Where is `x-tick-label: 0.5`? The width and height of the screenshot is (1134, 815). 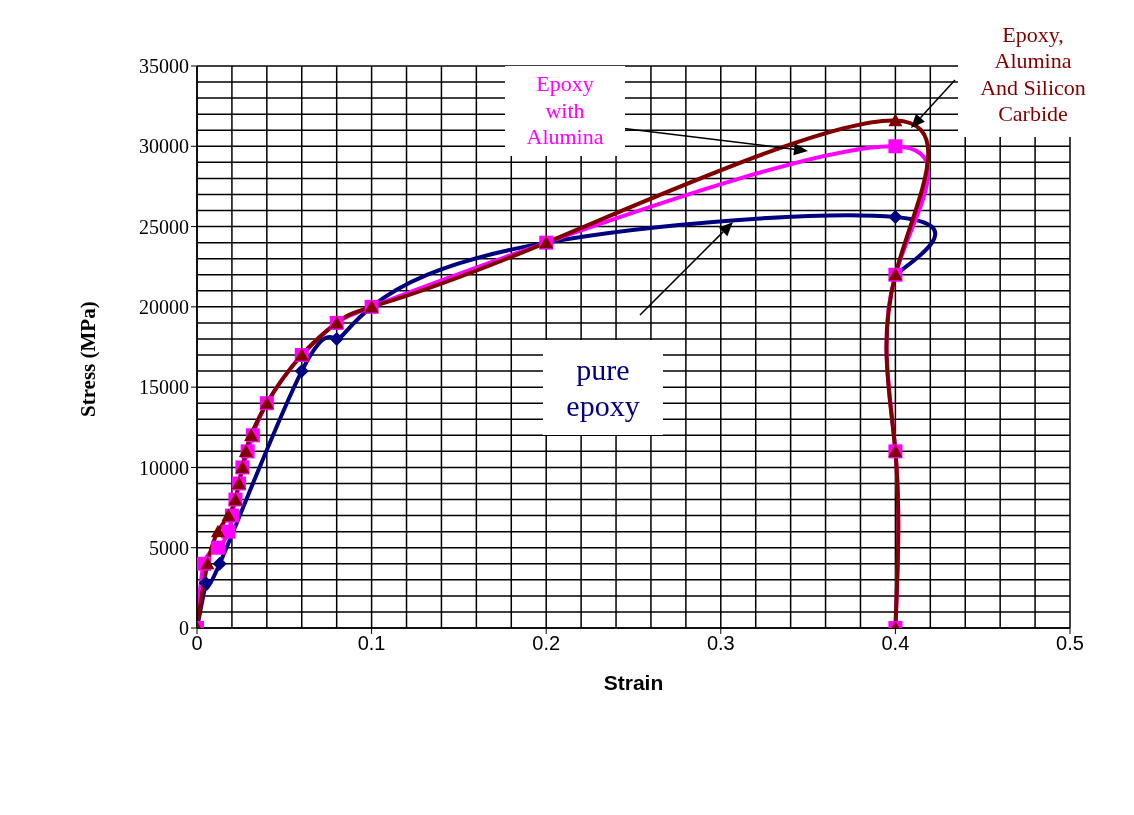
x-tick-label: 0.5 is located at coordinates (1070, 643).